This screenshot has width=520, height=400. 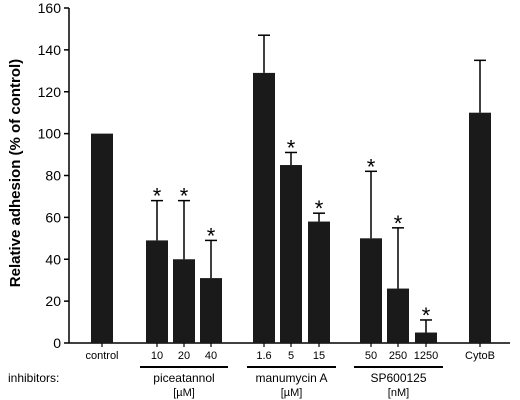 What do you see at coordinates (50, 50) in the screenshot?
I see `y-tick-label: 140` at bounding box center [50, 50].